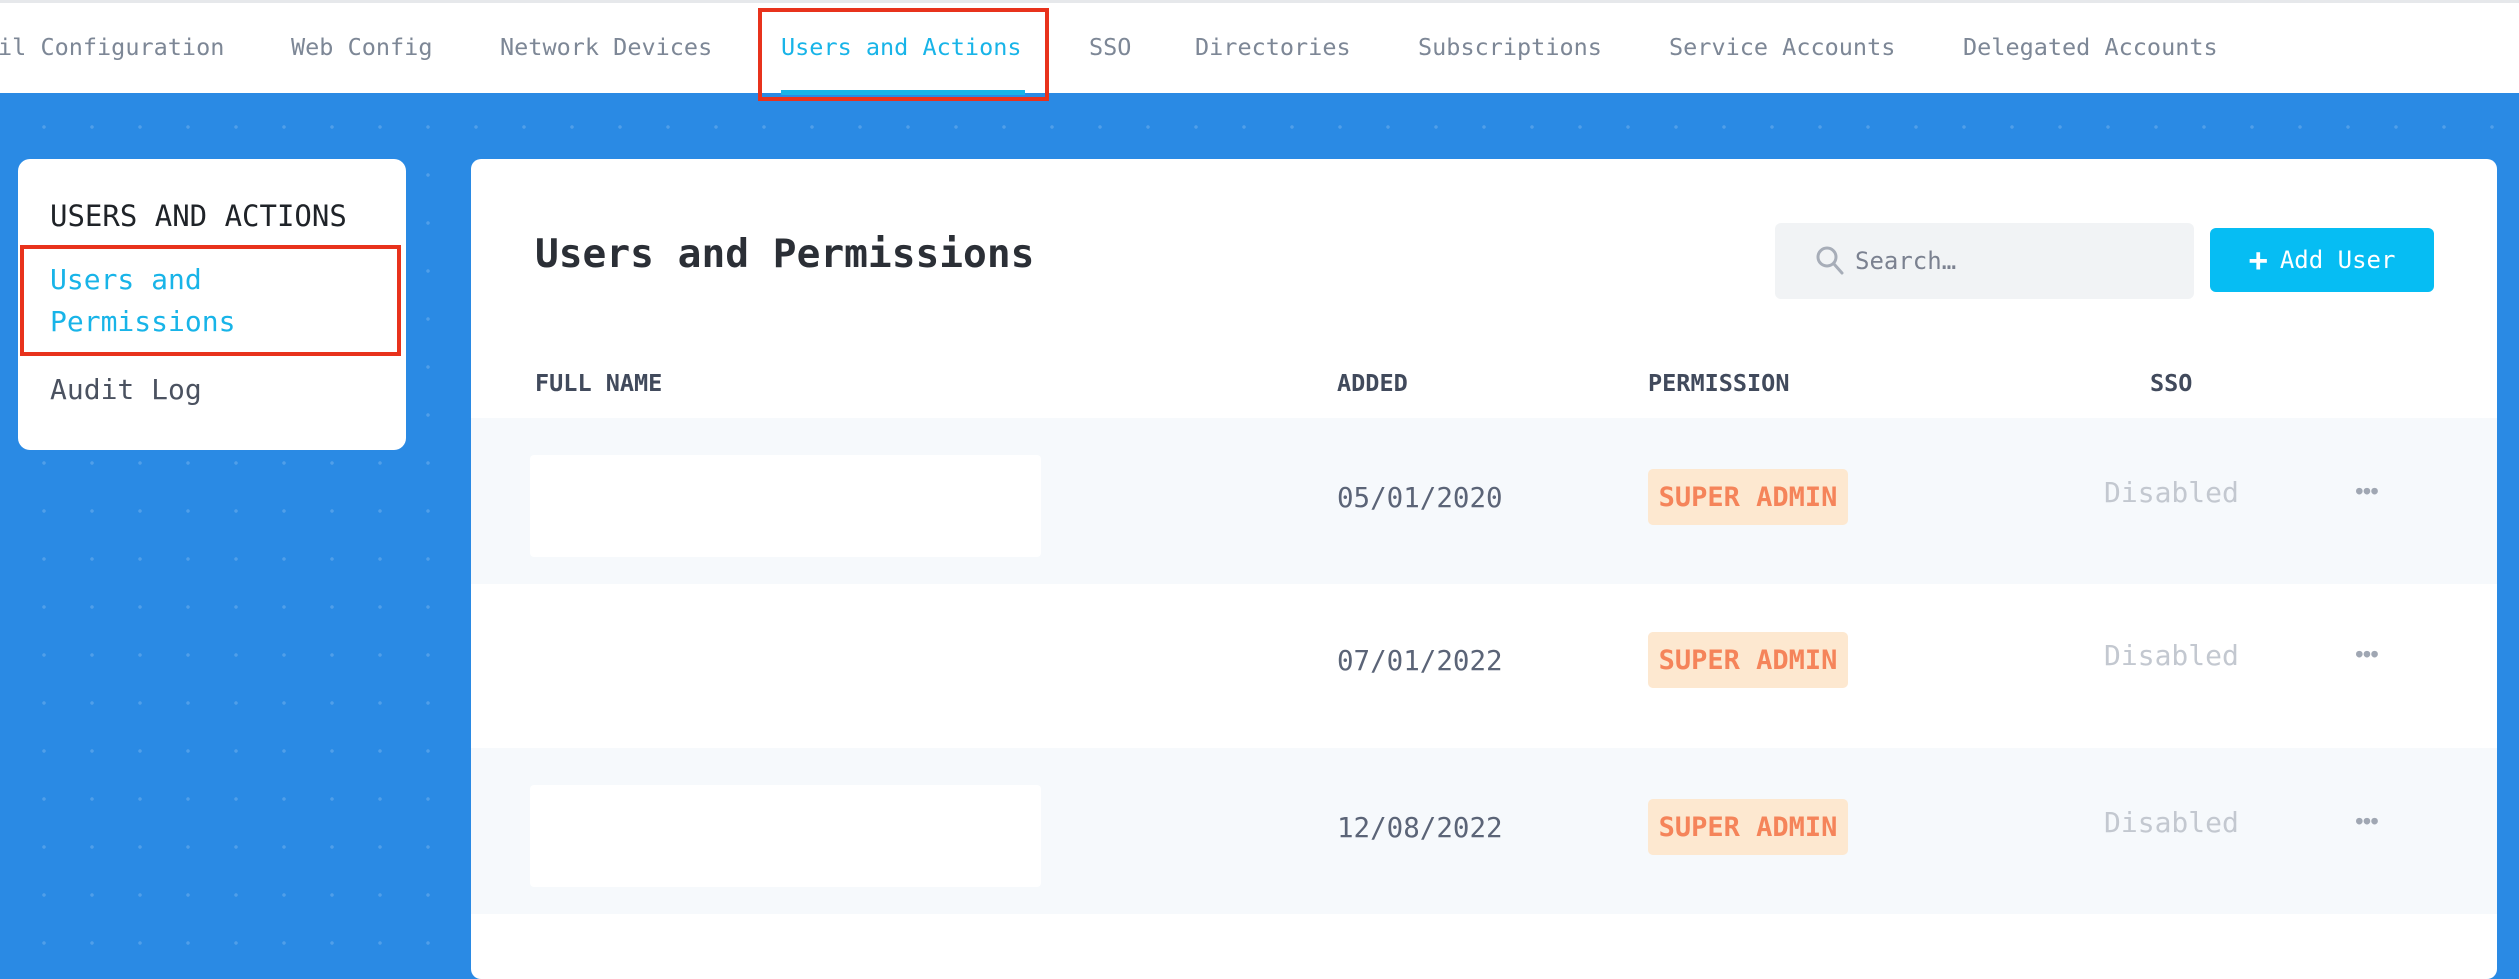  What do you see at coordinates (1273, 47) in the screenshot?
I see `tab-directories: Directories` at bounding box center [1273, 47].